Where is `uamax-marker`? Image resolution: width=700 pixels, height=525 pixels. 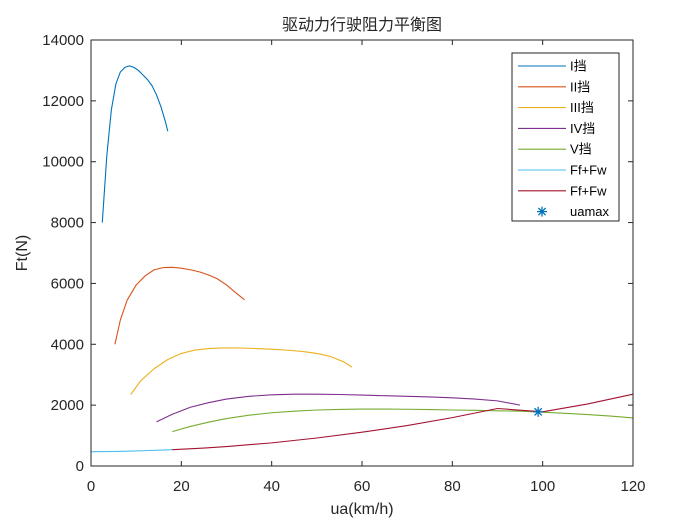
uamax-marker is located at coordinates (538, 411).